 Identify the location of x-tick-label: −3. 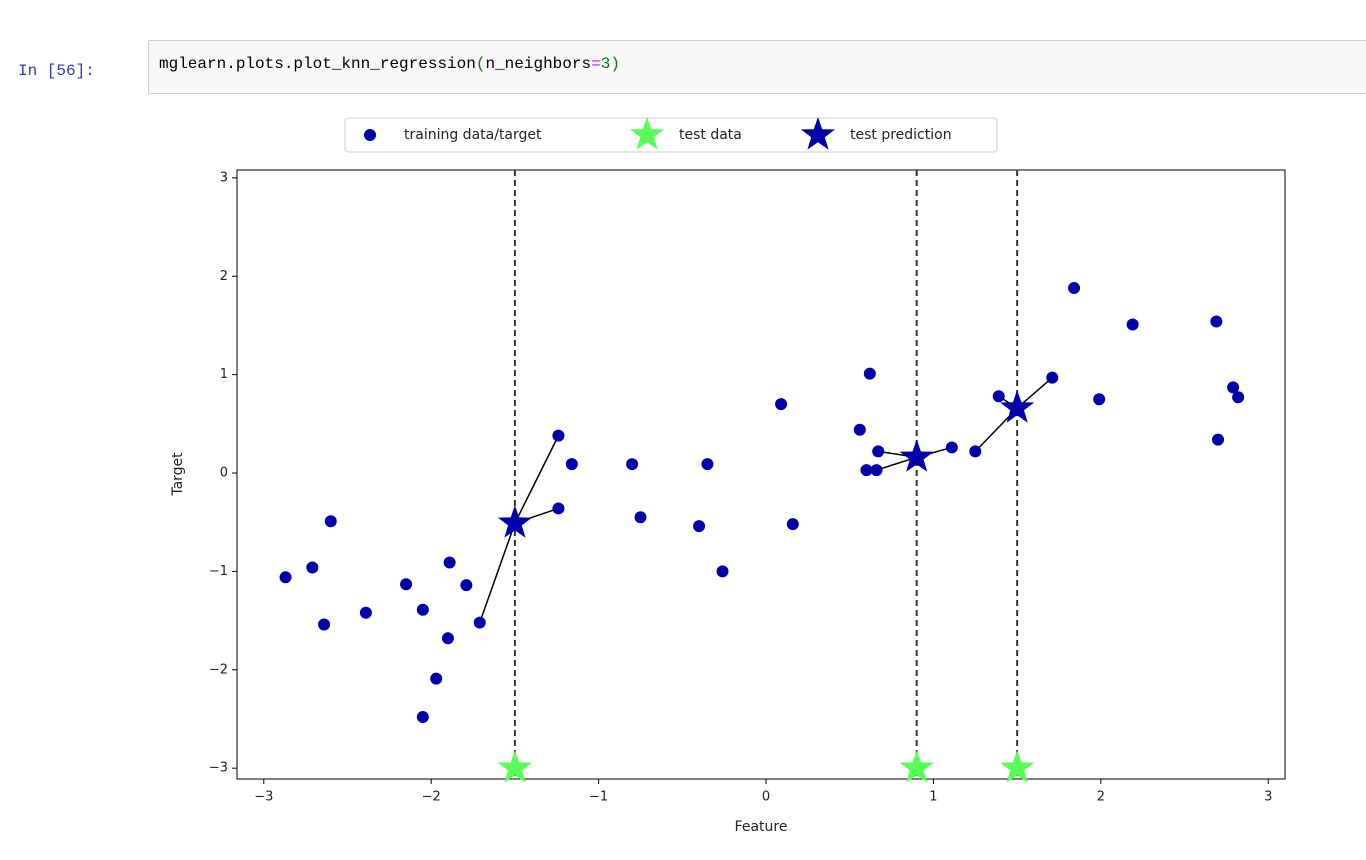
(263, 797).